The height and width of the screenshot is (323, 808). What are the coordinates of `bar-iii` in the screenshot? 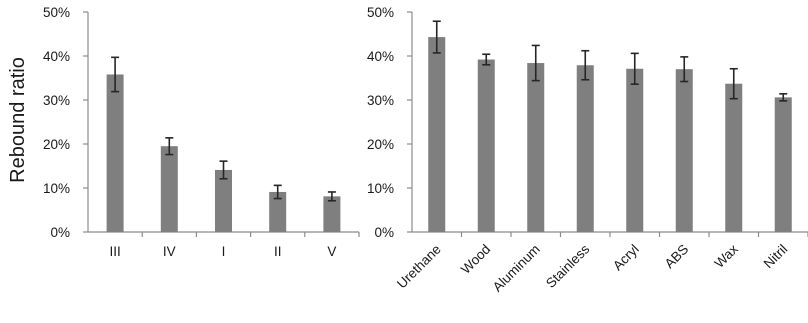 It's located at (115, 153).